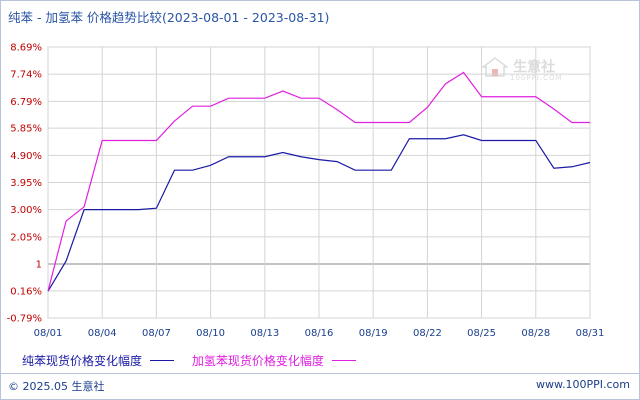  I want to click on legend-label-series-1: 纯苯现货价格变化幅度, so click(82, 361).